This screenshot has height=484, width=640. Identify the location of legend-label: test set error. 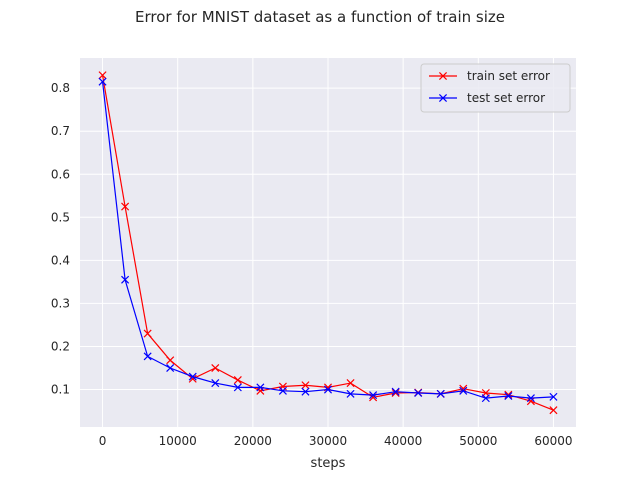
(506, 98).